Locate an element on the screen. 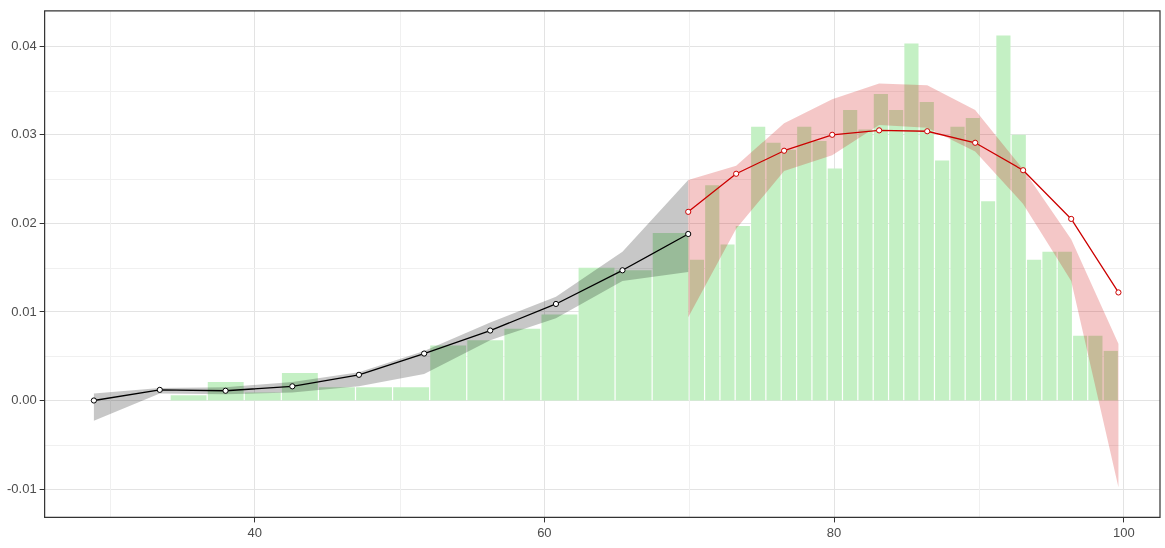 This screenshot has width=1165, height=548. y-tick-label: 0.02 is located at coordinates (24, 222).